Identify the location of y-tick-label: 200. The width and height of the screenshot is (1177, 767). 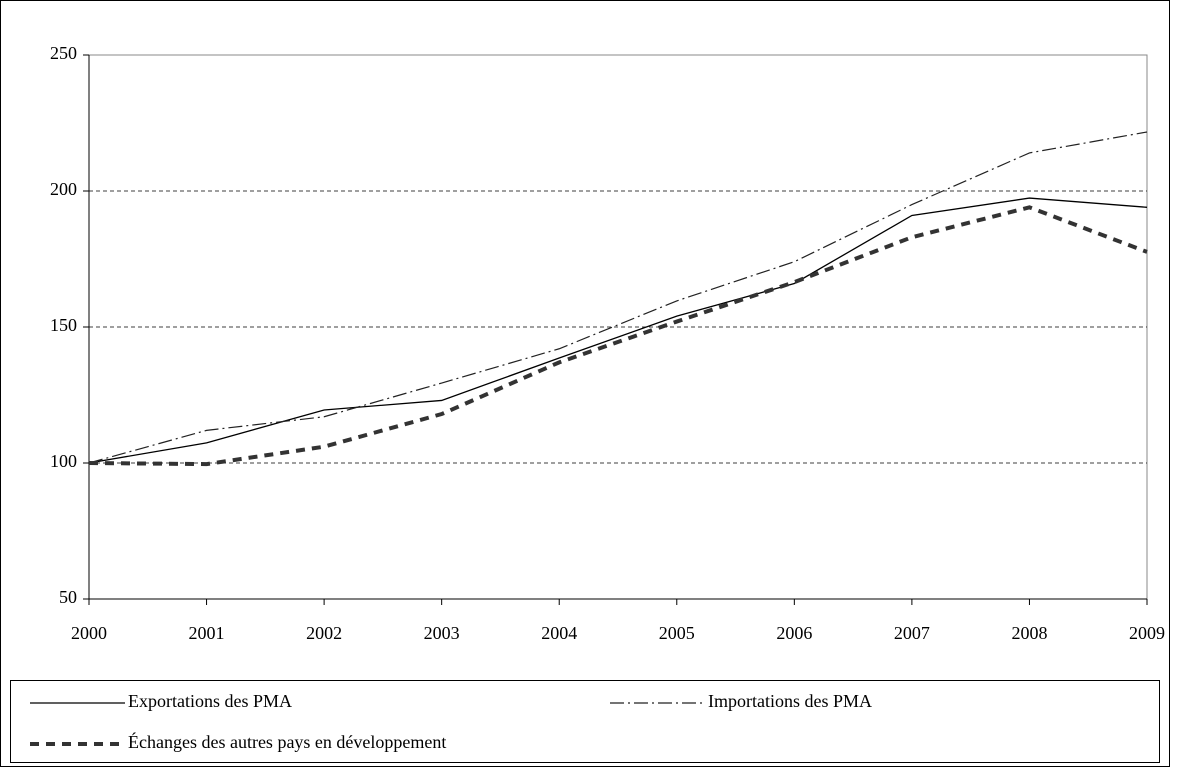
(63, 189).